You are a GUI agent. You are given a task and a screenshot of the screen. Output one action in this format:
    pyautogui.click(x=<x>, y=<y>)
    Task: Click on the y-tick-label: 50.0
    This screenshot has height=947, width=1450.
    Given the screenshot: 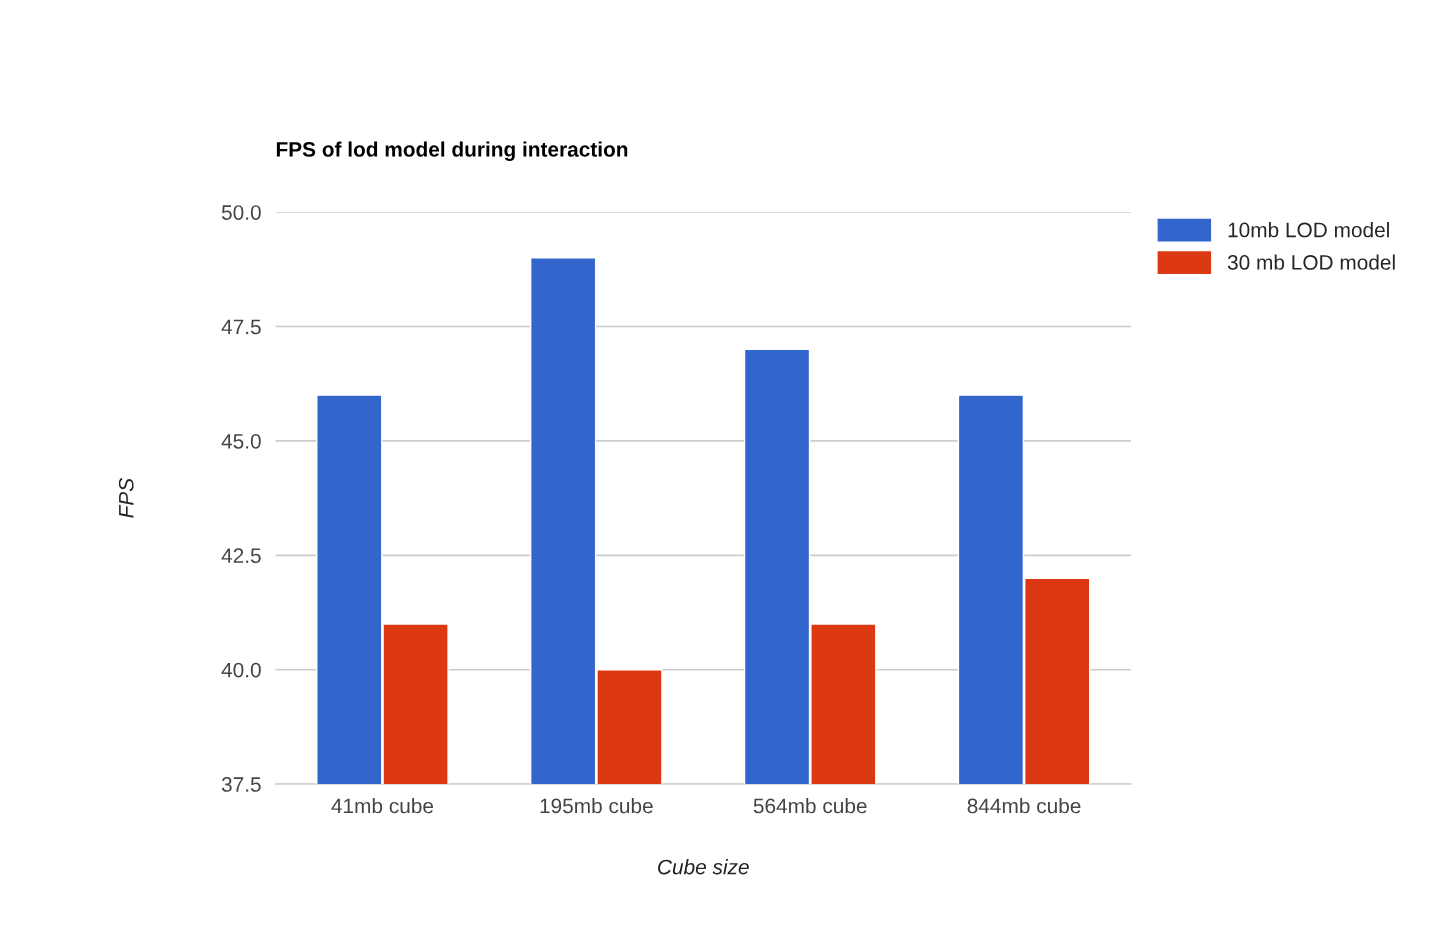 What is the action you would take?
    pyautogui.click(x=241, y=212)
    